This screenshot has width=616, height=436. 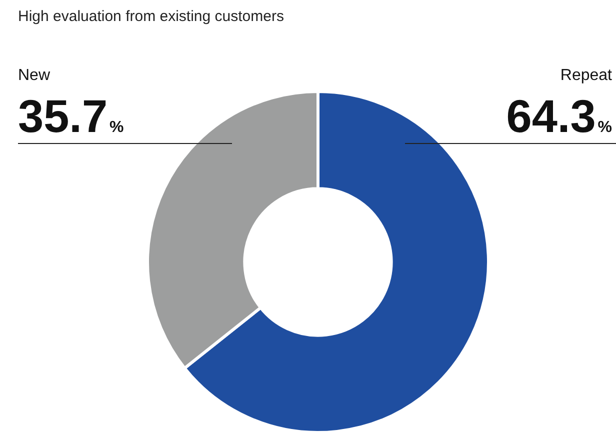 I want to click on data-label: 64.3%, so click(x=559, y=116).